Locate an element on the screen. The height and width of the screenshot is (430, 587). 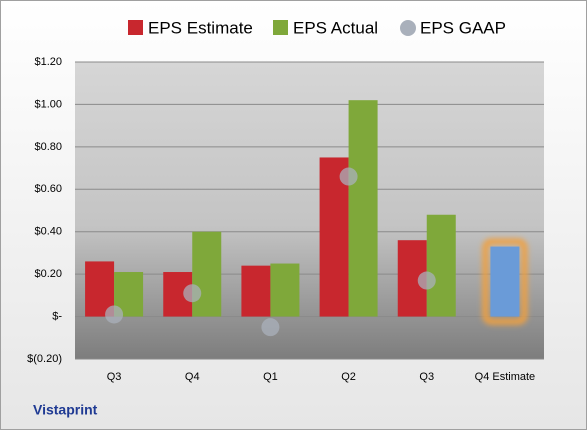
x-tick-label: Q1 is located at coordinates (270, 377).